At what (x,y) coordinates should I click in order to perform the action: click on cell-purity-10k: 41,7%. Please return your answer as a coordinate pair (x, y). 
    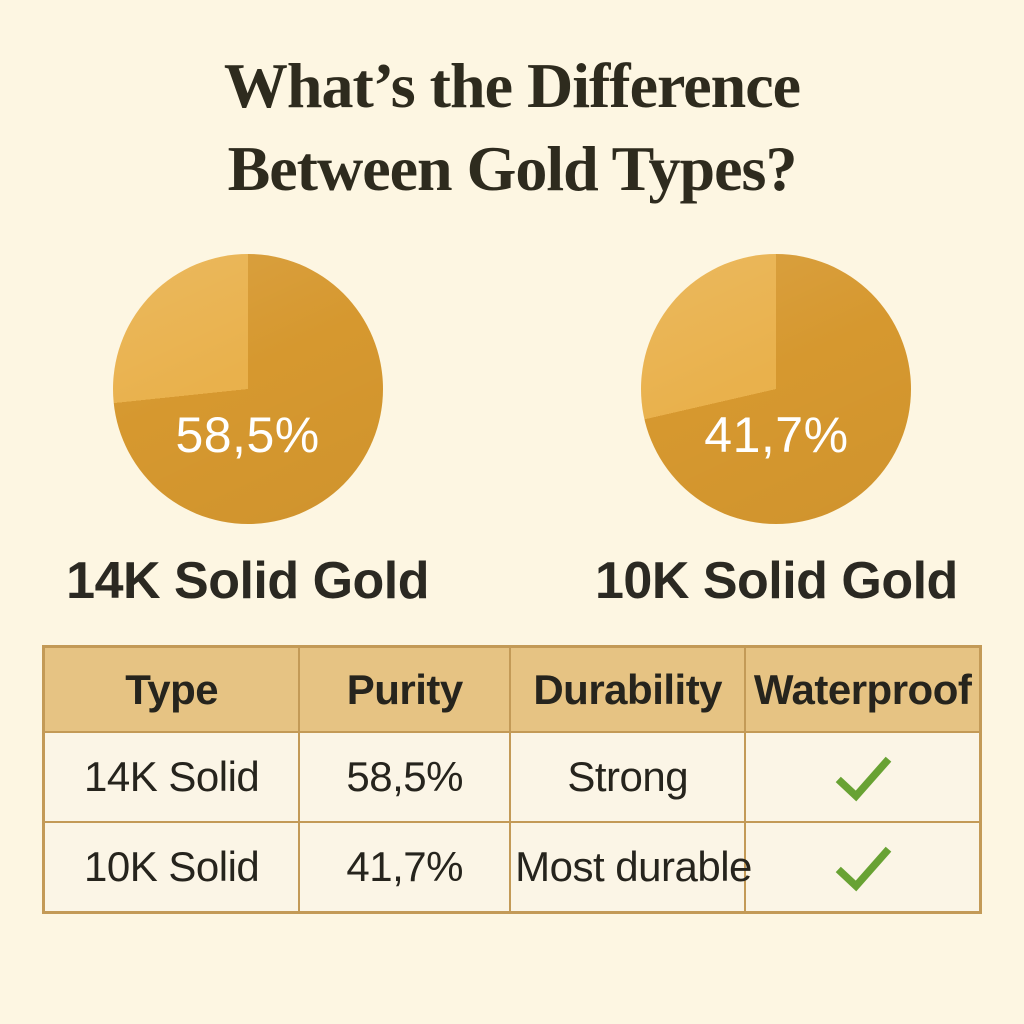
    Looking at the image, I should click on (405, 867).